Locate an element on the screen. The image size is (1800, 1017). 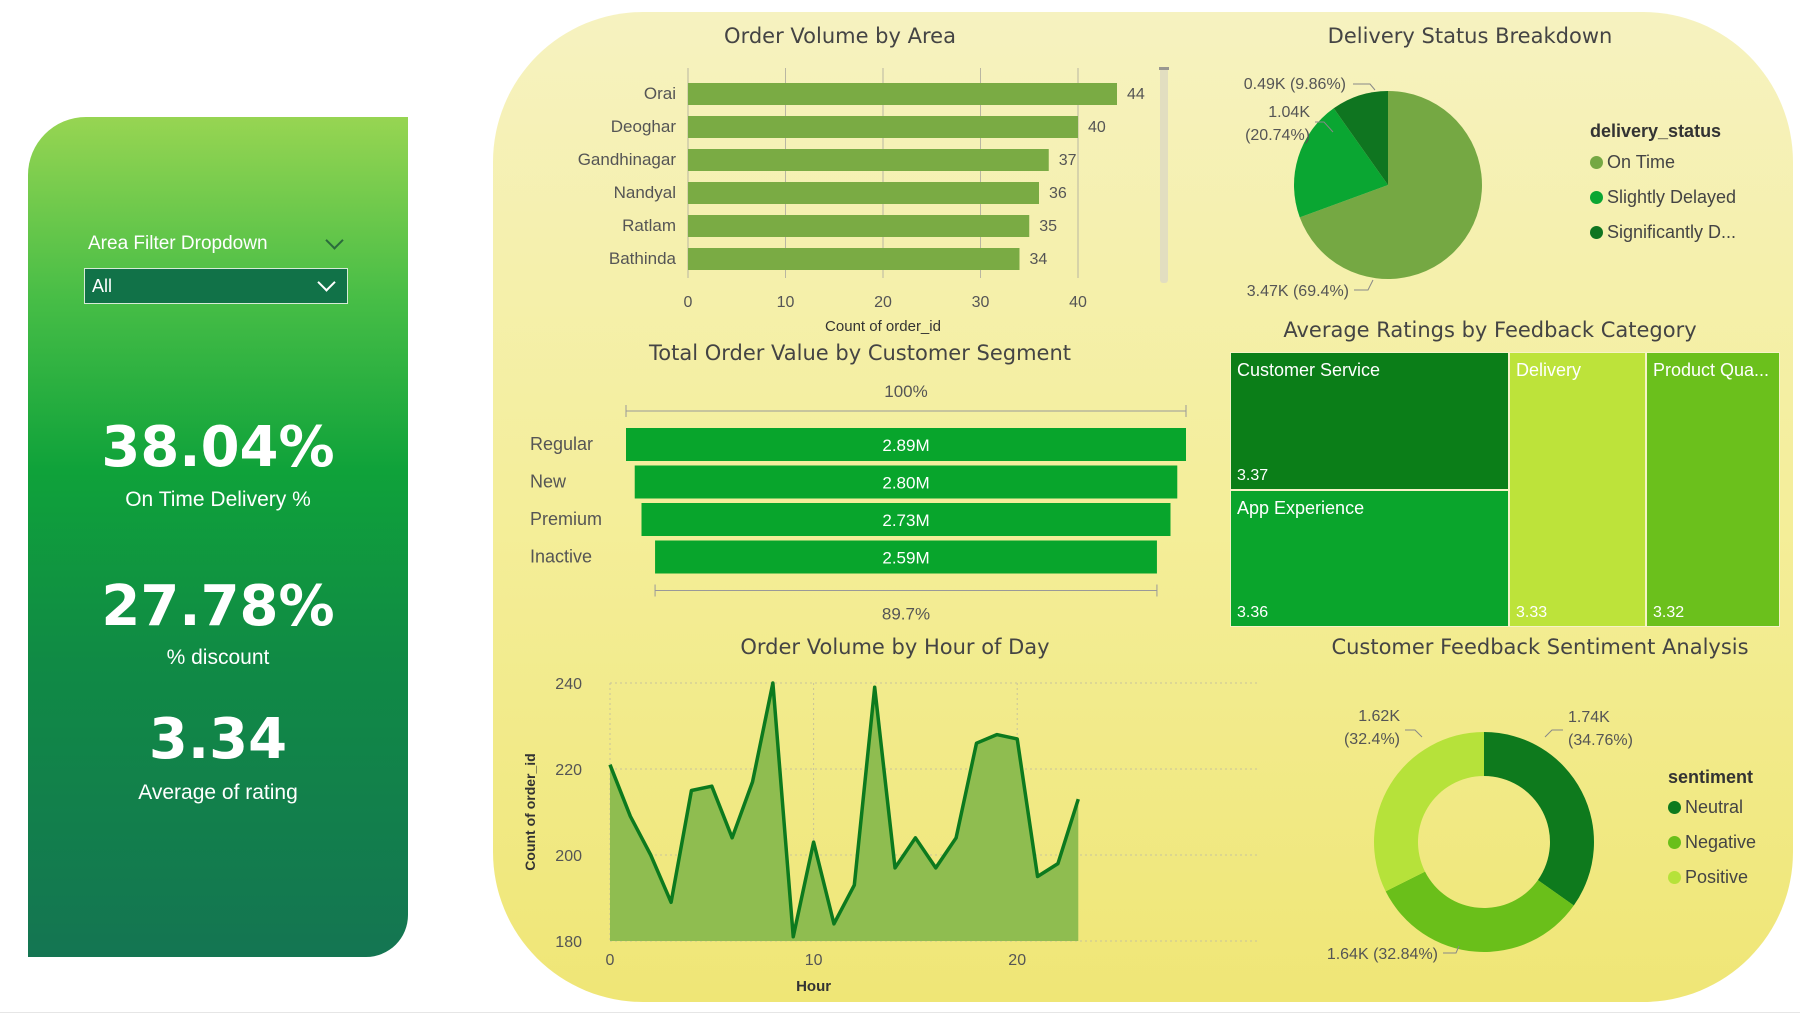
hour-chart-title: Order Volume by Hour of Day is located at coordinates (895, 647).